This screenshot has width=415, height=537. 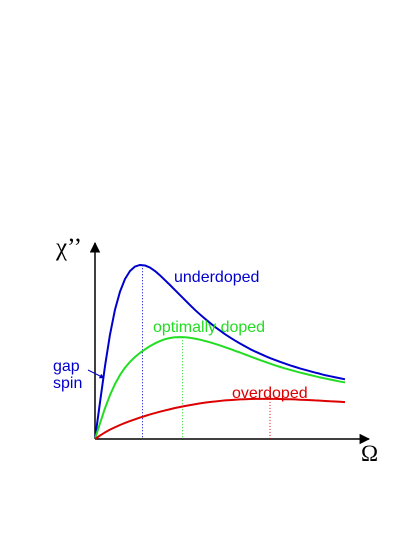 I want to click on annotation-arrow, so click(x=96, y=374).